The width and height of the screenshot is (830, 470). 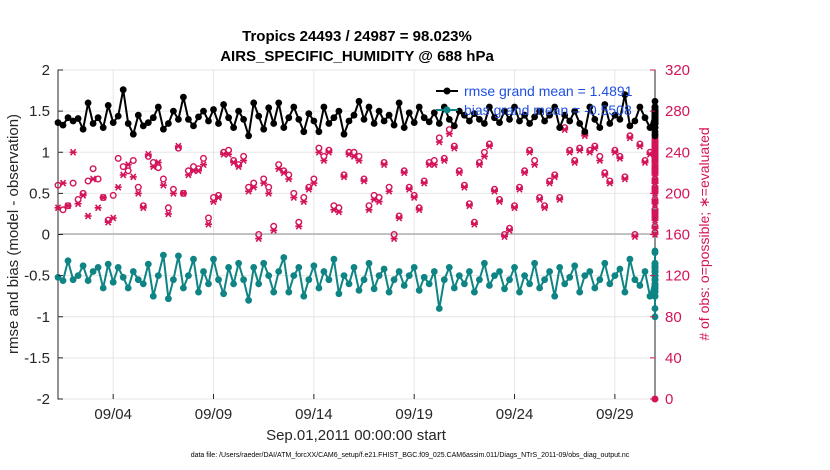 I want to click on y-axis-label-left: rmse and bias (model - observation), so click(x=13, y=234).